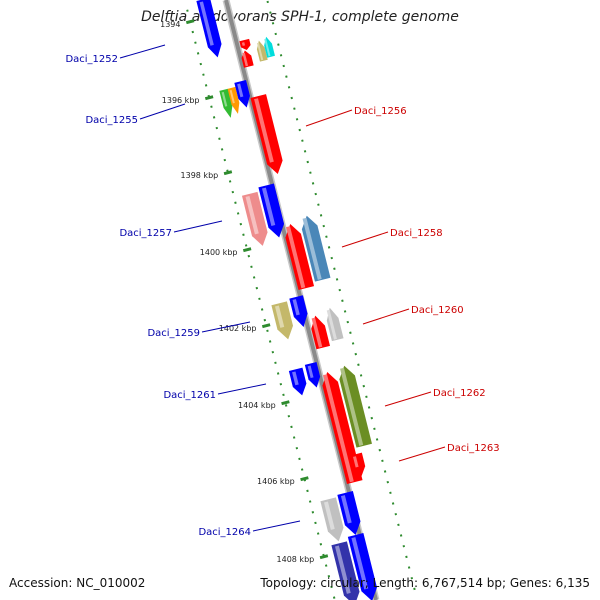 This screenshot has height=600, width=600. What do you see at coordinates (91, 59) in the screenshot?
I see `gene-label-daci-1252: Daci_1252` at bounding box center [91, 59].